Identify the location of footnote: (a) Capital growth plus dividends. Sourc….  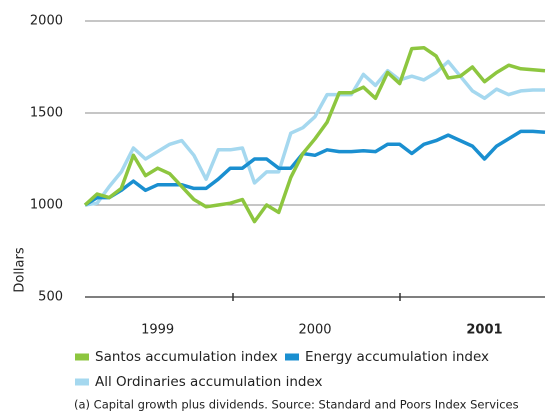
(296, 405).